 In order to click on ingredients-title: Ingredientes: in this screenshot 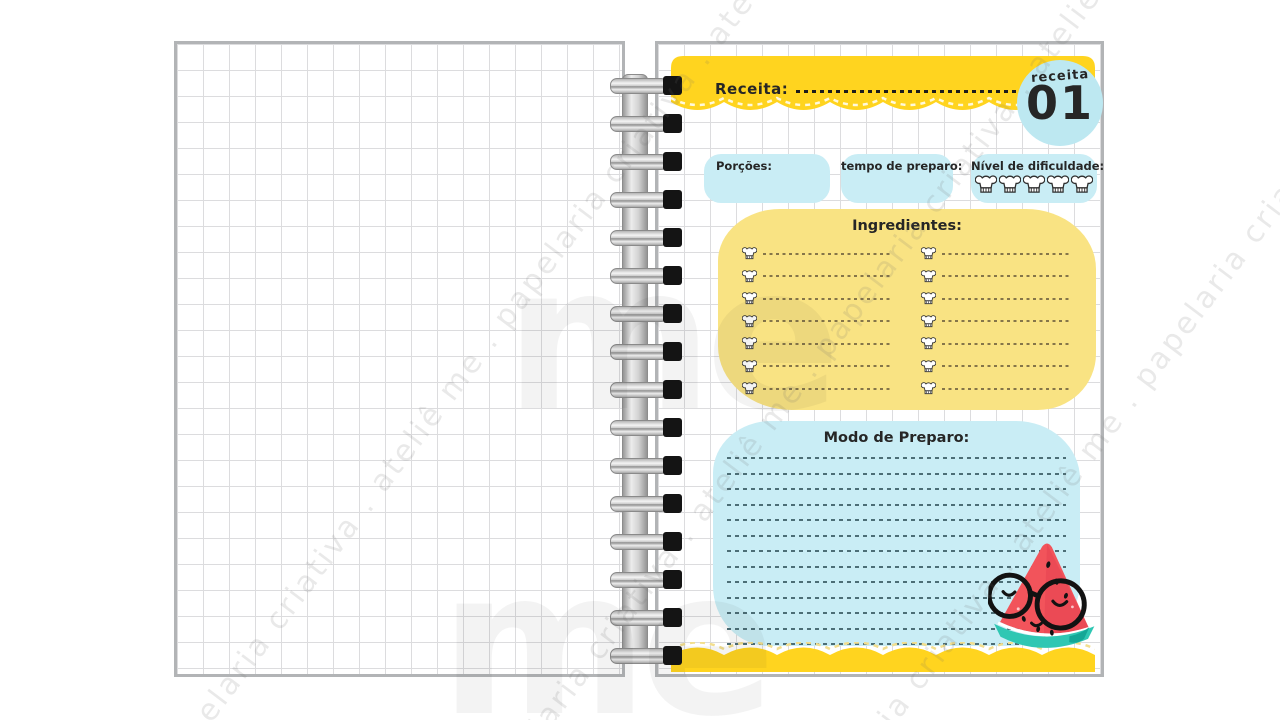, I will do `click(907, 226)`.